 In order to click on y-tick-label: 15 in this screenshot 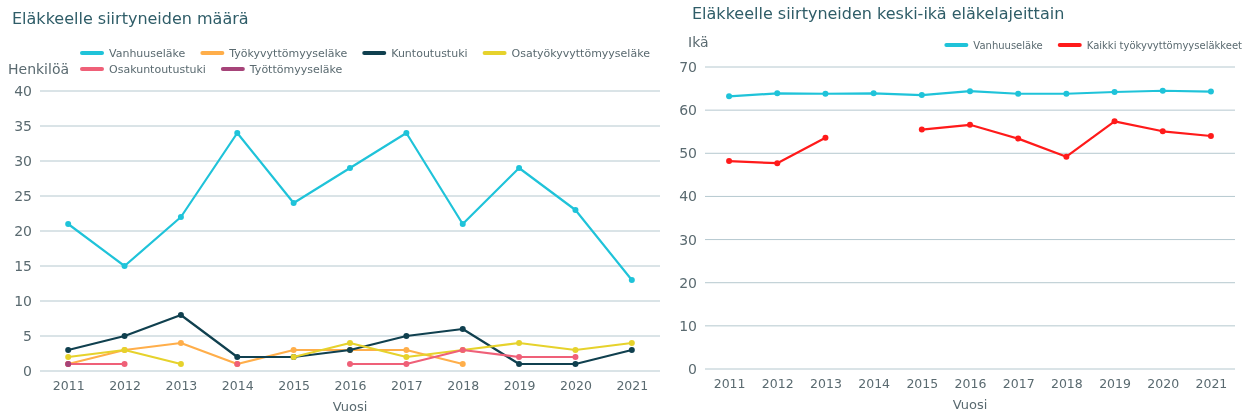, I will do `click(23, 265)`.